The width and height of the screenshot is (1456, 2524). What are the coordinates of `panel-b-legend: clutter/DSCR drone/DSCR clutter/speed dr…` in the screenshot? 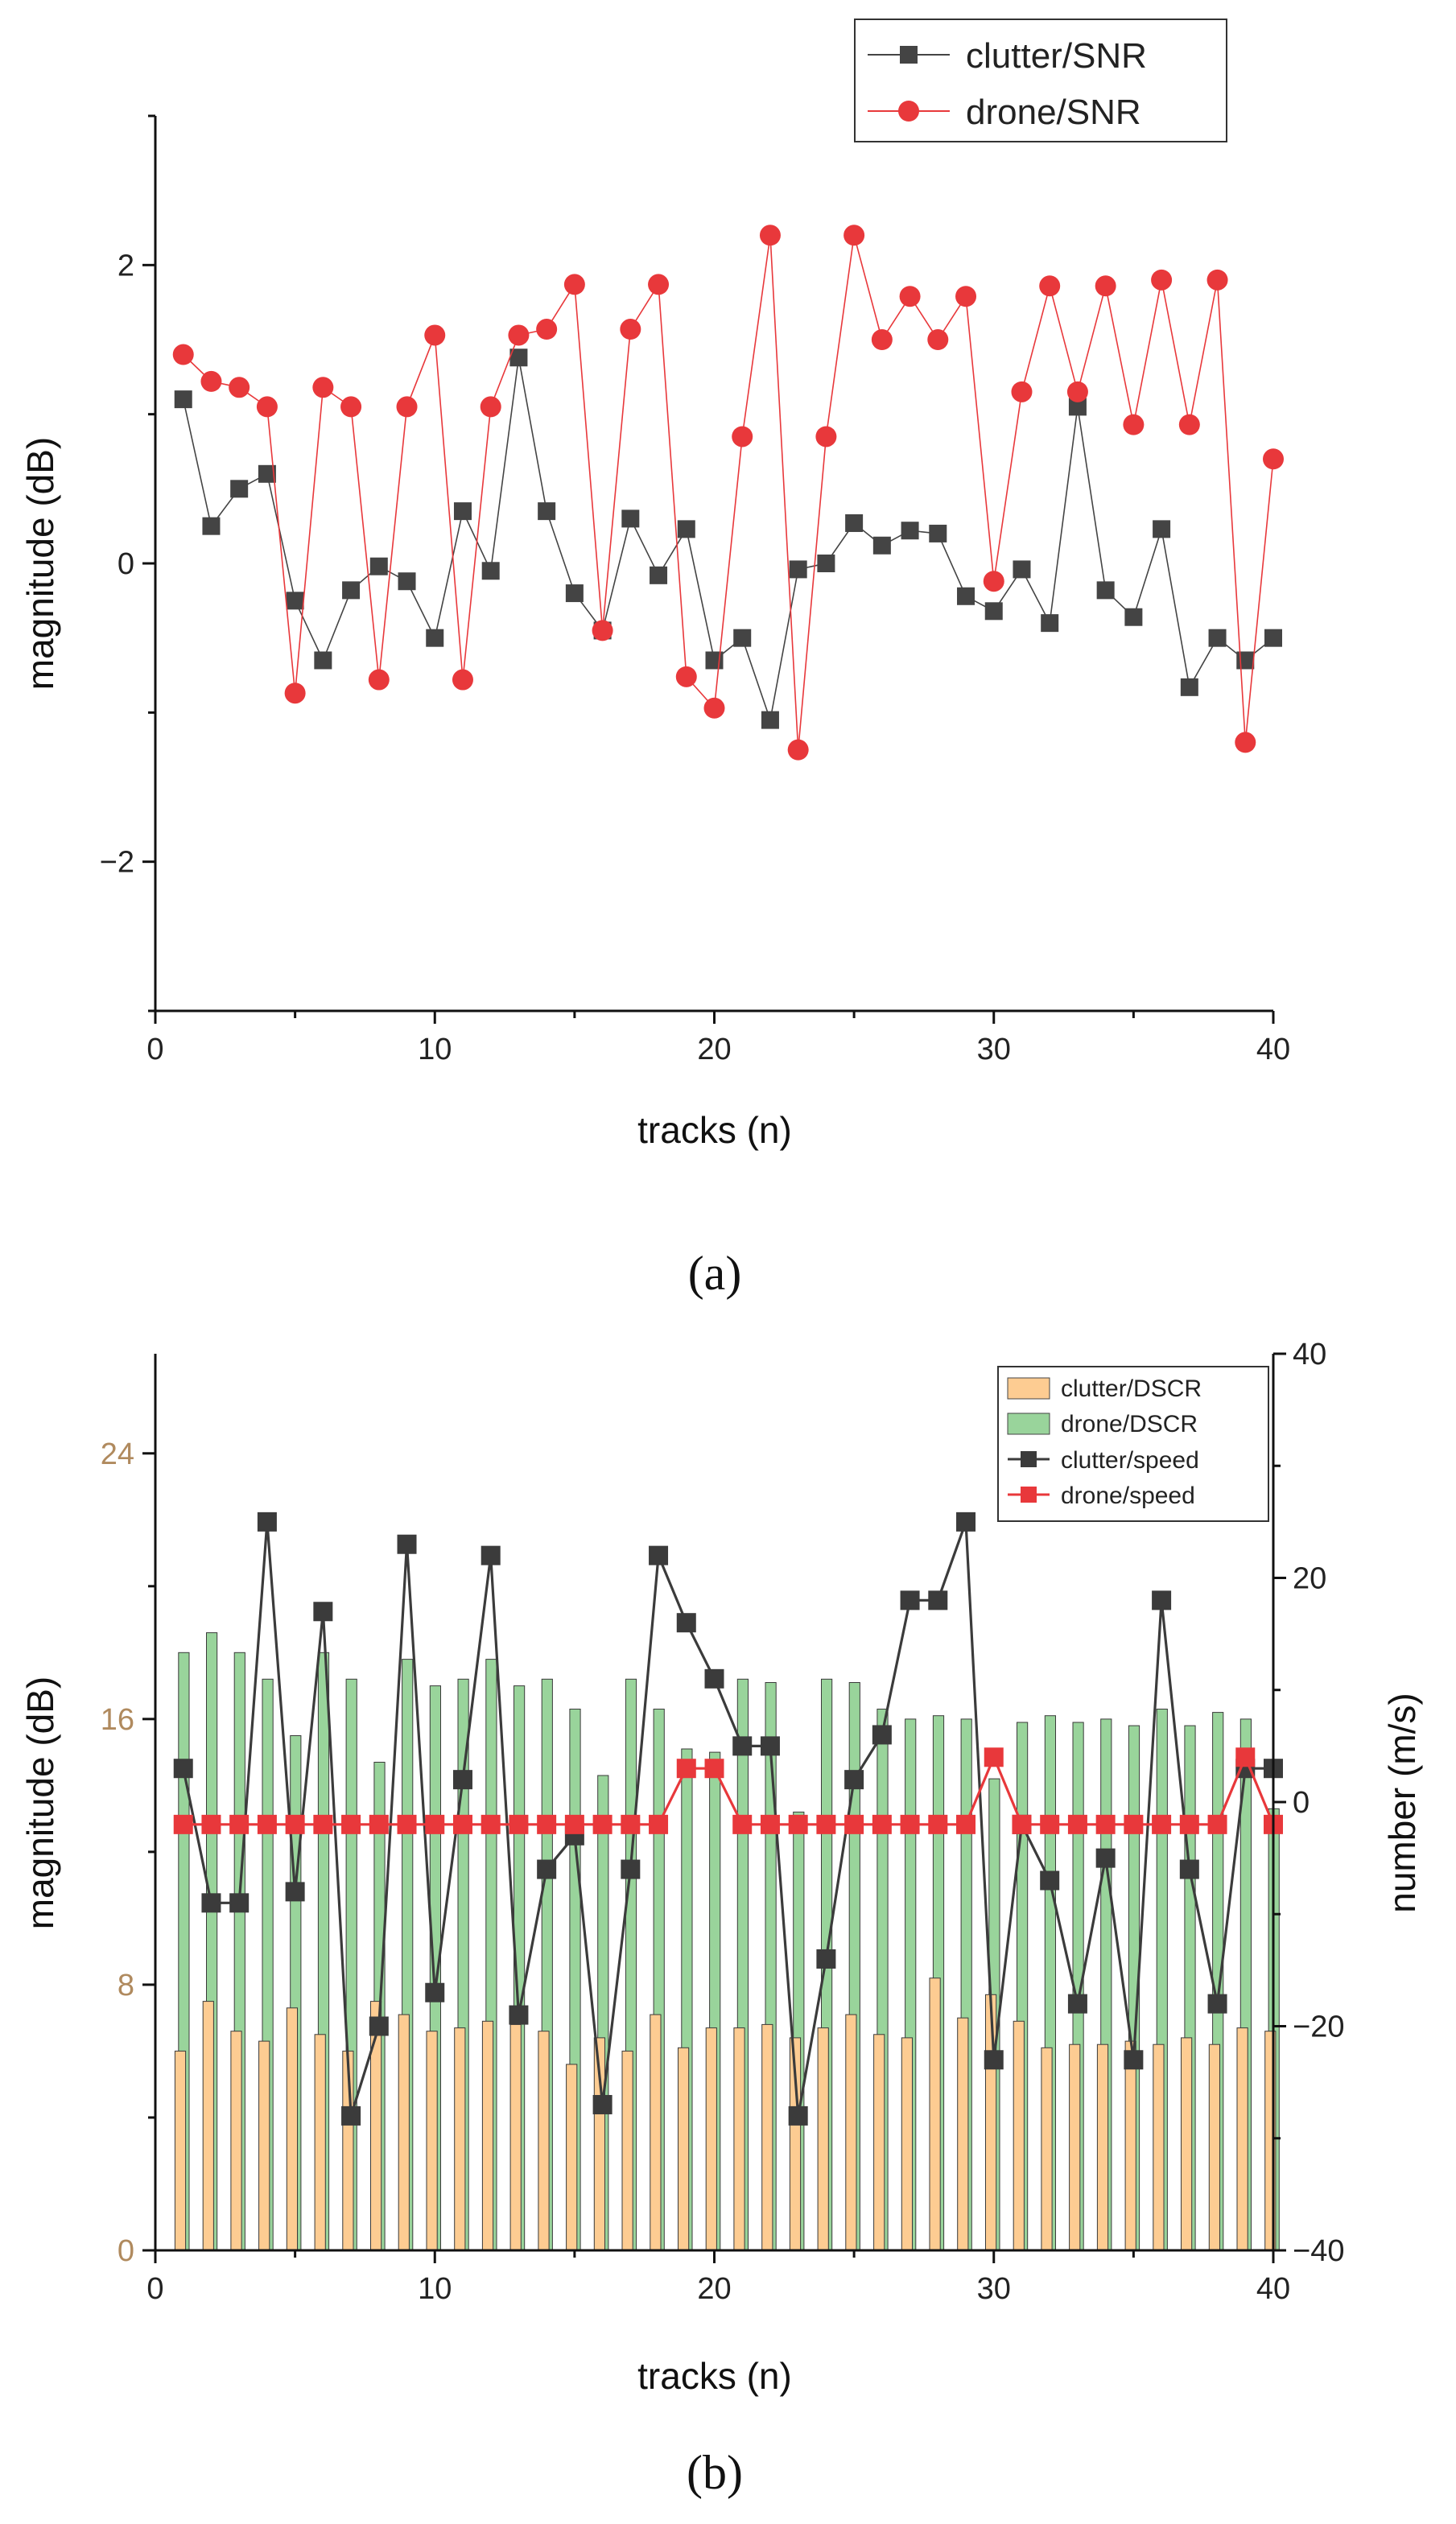 It's located at (1133, 1444).